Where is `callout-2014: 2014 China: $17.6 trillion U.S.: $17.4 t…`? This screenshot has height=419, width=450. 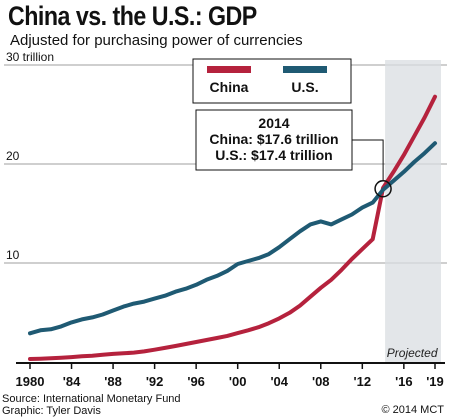
callout-2014: 2014 China: $17.6 trillion U.S.: $17.4 t… is located at coordinates (293, 153).